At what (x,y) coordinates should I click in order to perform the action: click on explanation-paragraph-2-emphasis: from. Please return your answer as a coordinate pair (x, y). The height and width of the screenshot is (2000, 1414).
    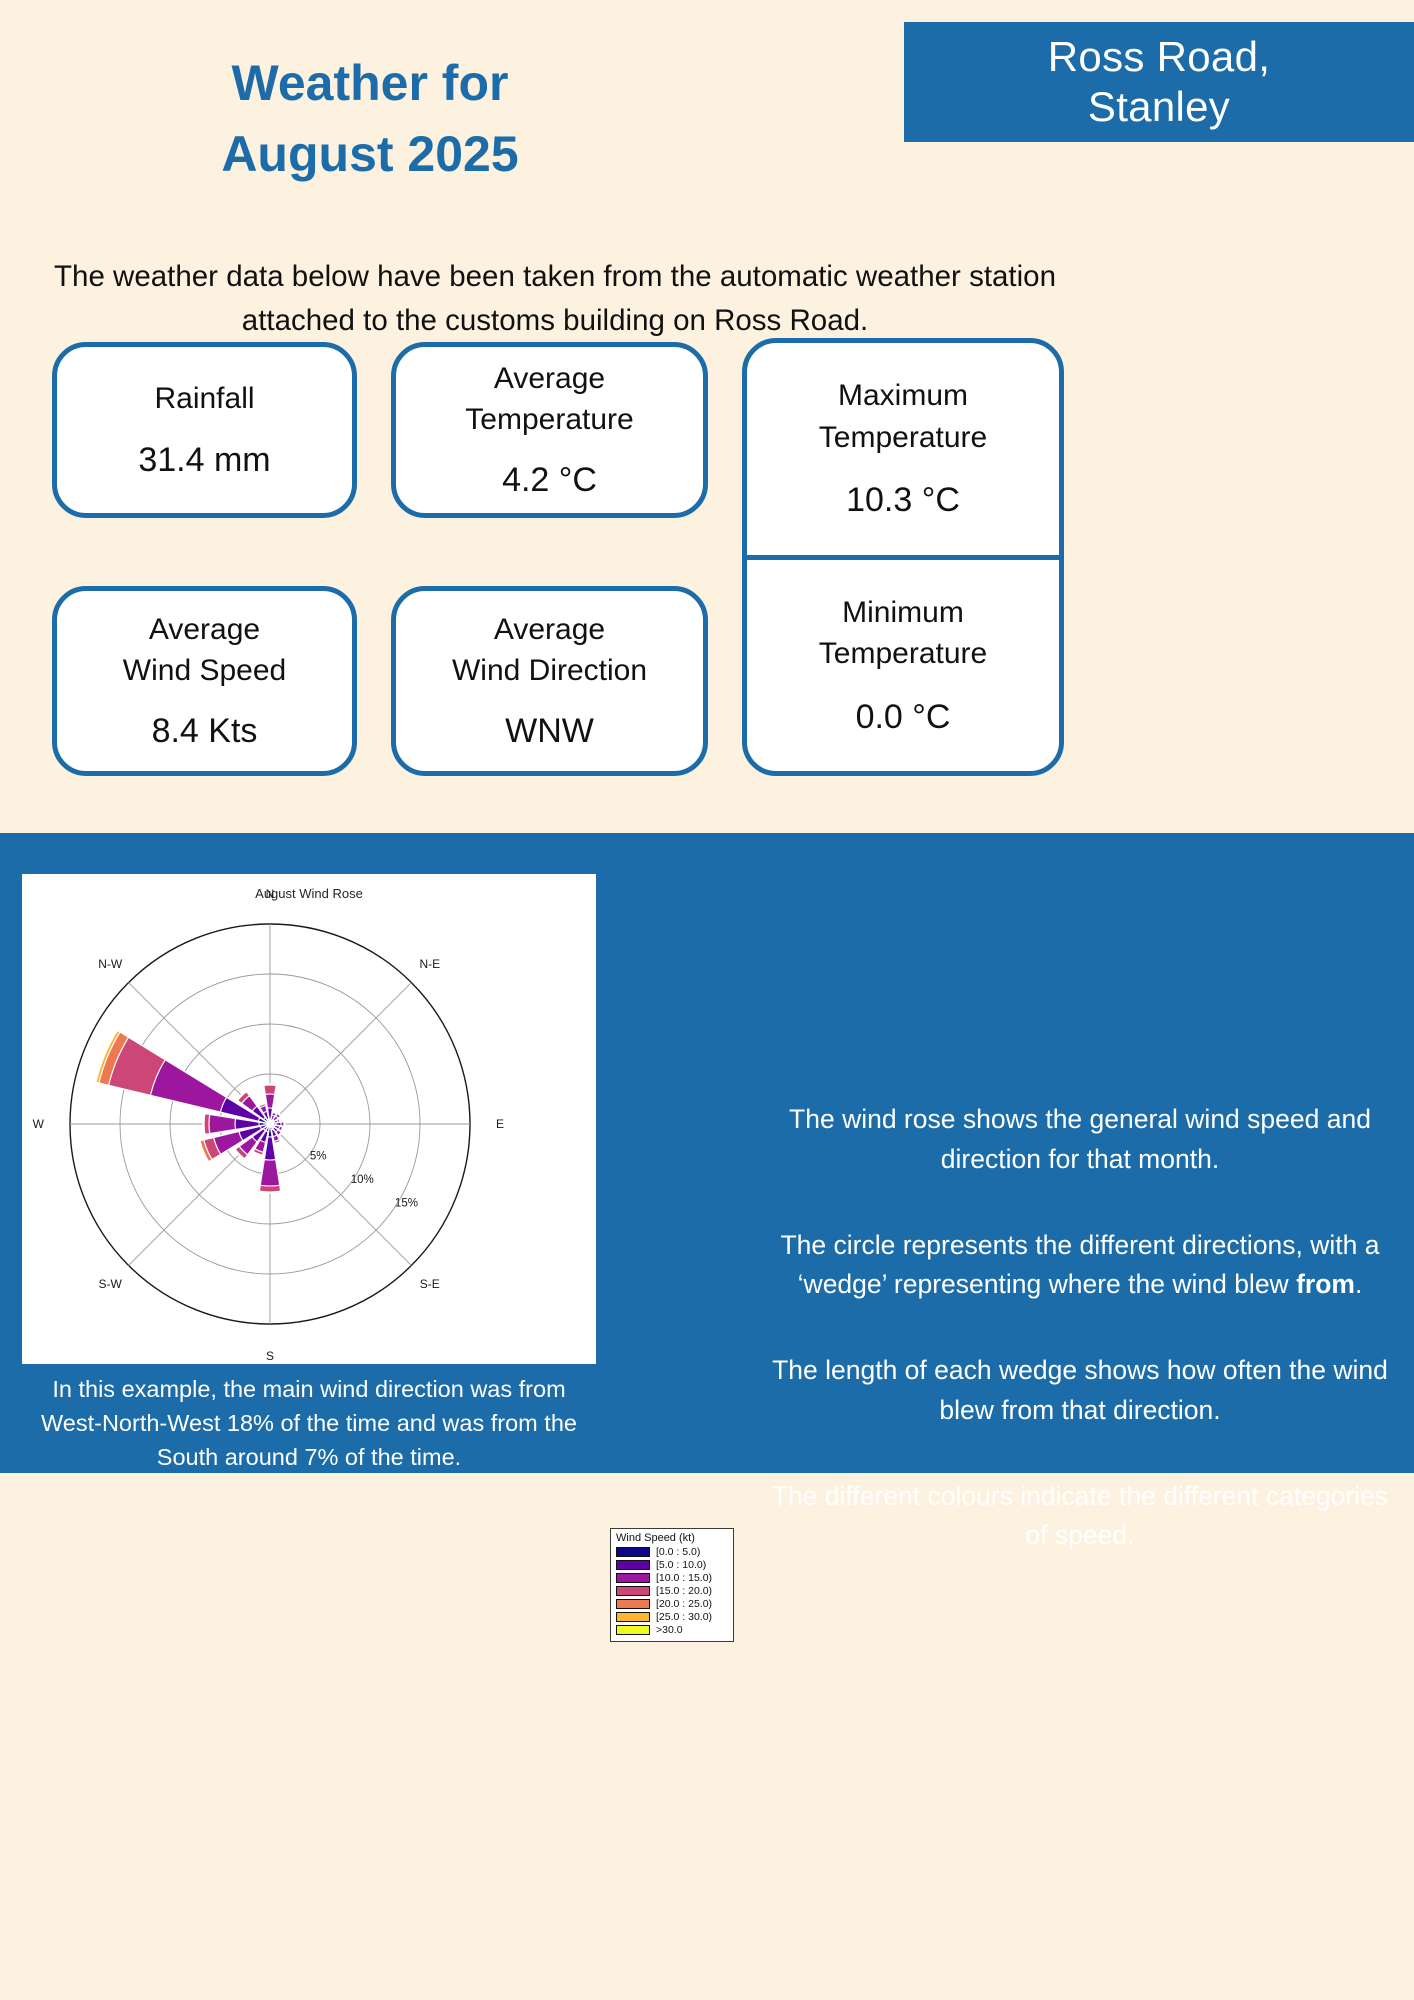
    Looking at the image, I should click on (1325, 1284).